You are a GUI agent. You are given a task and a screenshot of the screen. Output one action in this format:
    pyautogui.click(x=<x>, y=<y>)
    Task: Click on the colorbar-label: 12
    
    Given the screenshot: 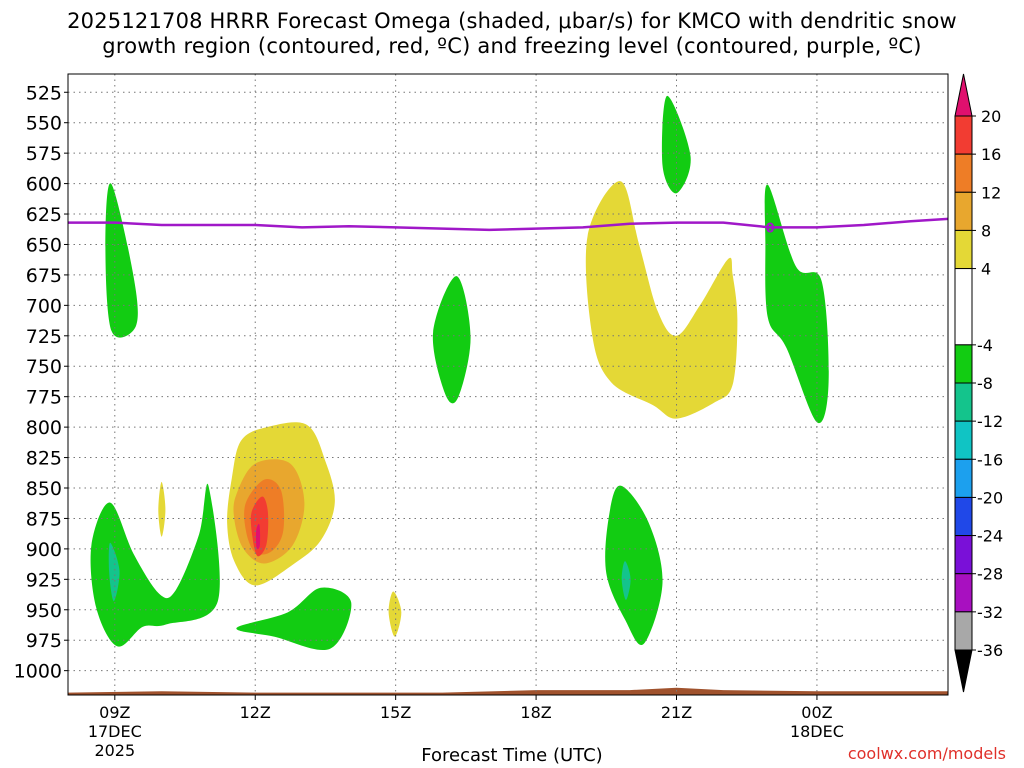 What is the action you would take?
    pyautogui.click(x=991, y=192)
    